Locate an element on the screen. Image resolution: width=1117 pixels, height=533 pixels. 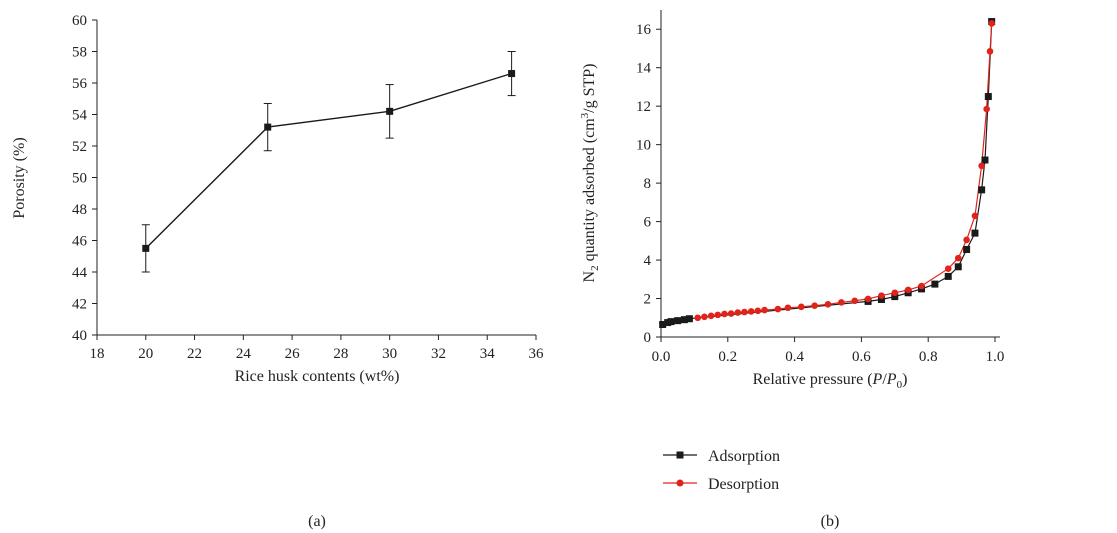
panel-label-b: (b) is located at coordinates (830, 521).